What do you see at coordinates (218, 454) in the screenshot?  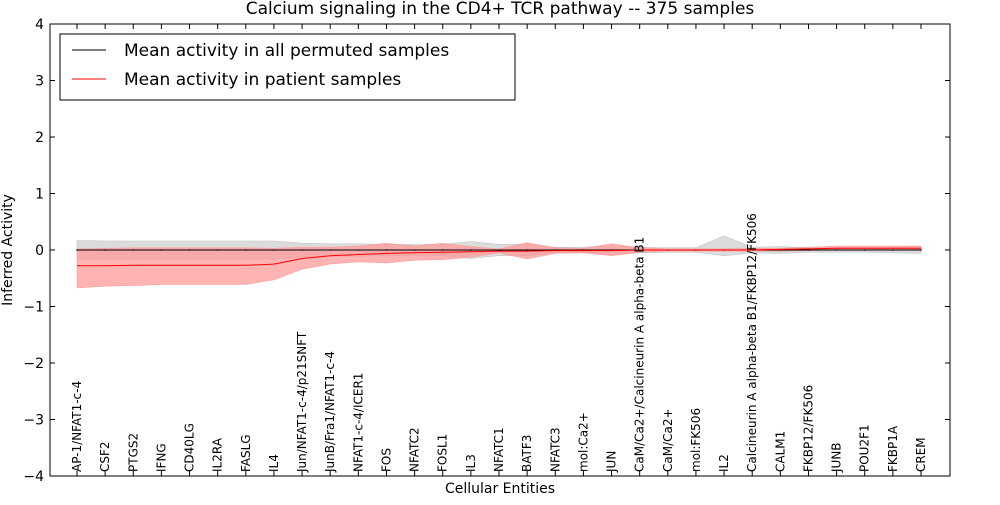 I see `x-tick-label: IL2RA` at bounding box center [218, 454].